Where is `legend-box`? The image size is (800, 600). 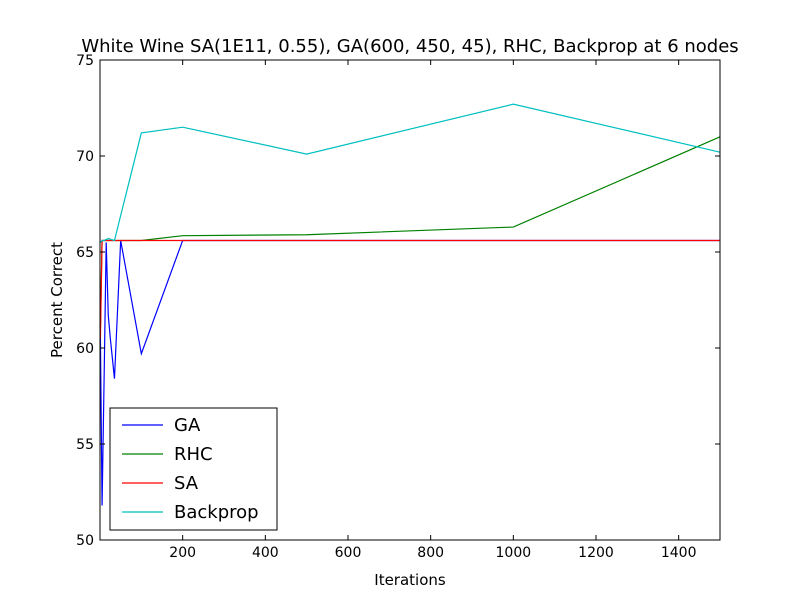
legend-box is located at coordinates (193, 469).